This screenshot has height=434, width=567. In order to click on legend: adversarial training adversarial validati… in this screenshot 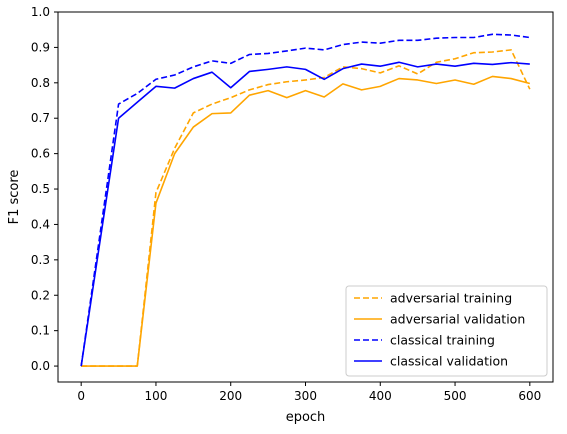, I will do `click(446, 331)`.